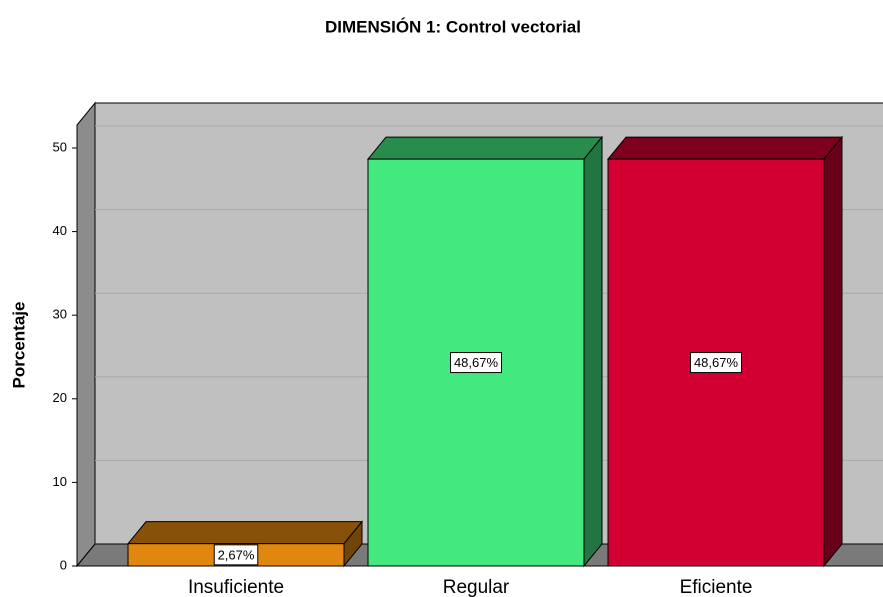  What do you see at coordinates (60, 230) in the screenshot?
I see `y-tick-label: 40` at bounding box center [60, 230].